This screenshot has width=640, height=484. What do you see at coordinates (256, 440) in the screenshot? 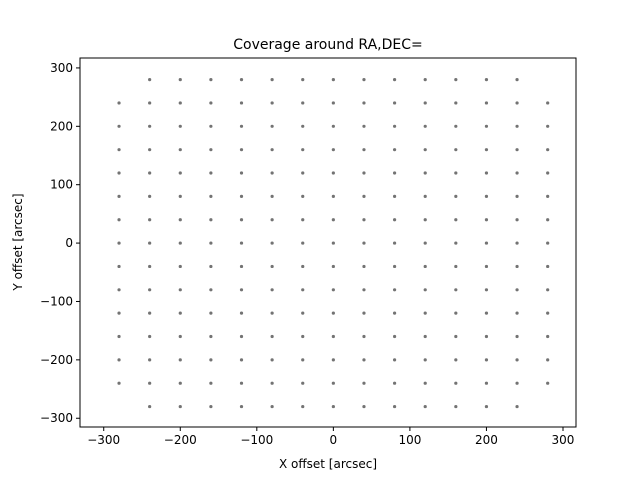
I see `x-tick-label: −100` at bounding box center [256, 440].